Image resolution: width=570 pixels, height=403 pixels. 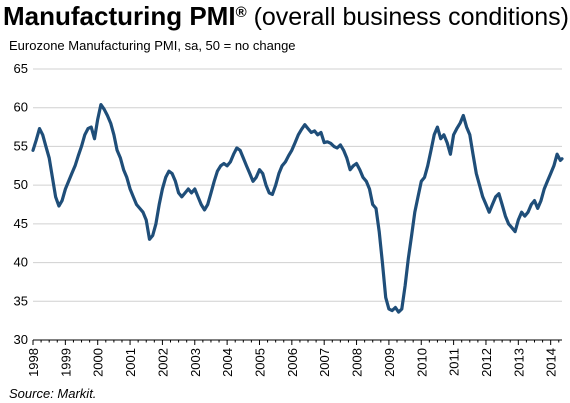 I want to click on y-tick-label: 55, so click(x=21, y=145).